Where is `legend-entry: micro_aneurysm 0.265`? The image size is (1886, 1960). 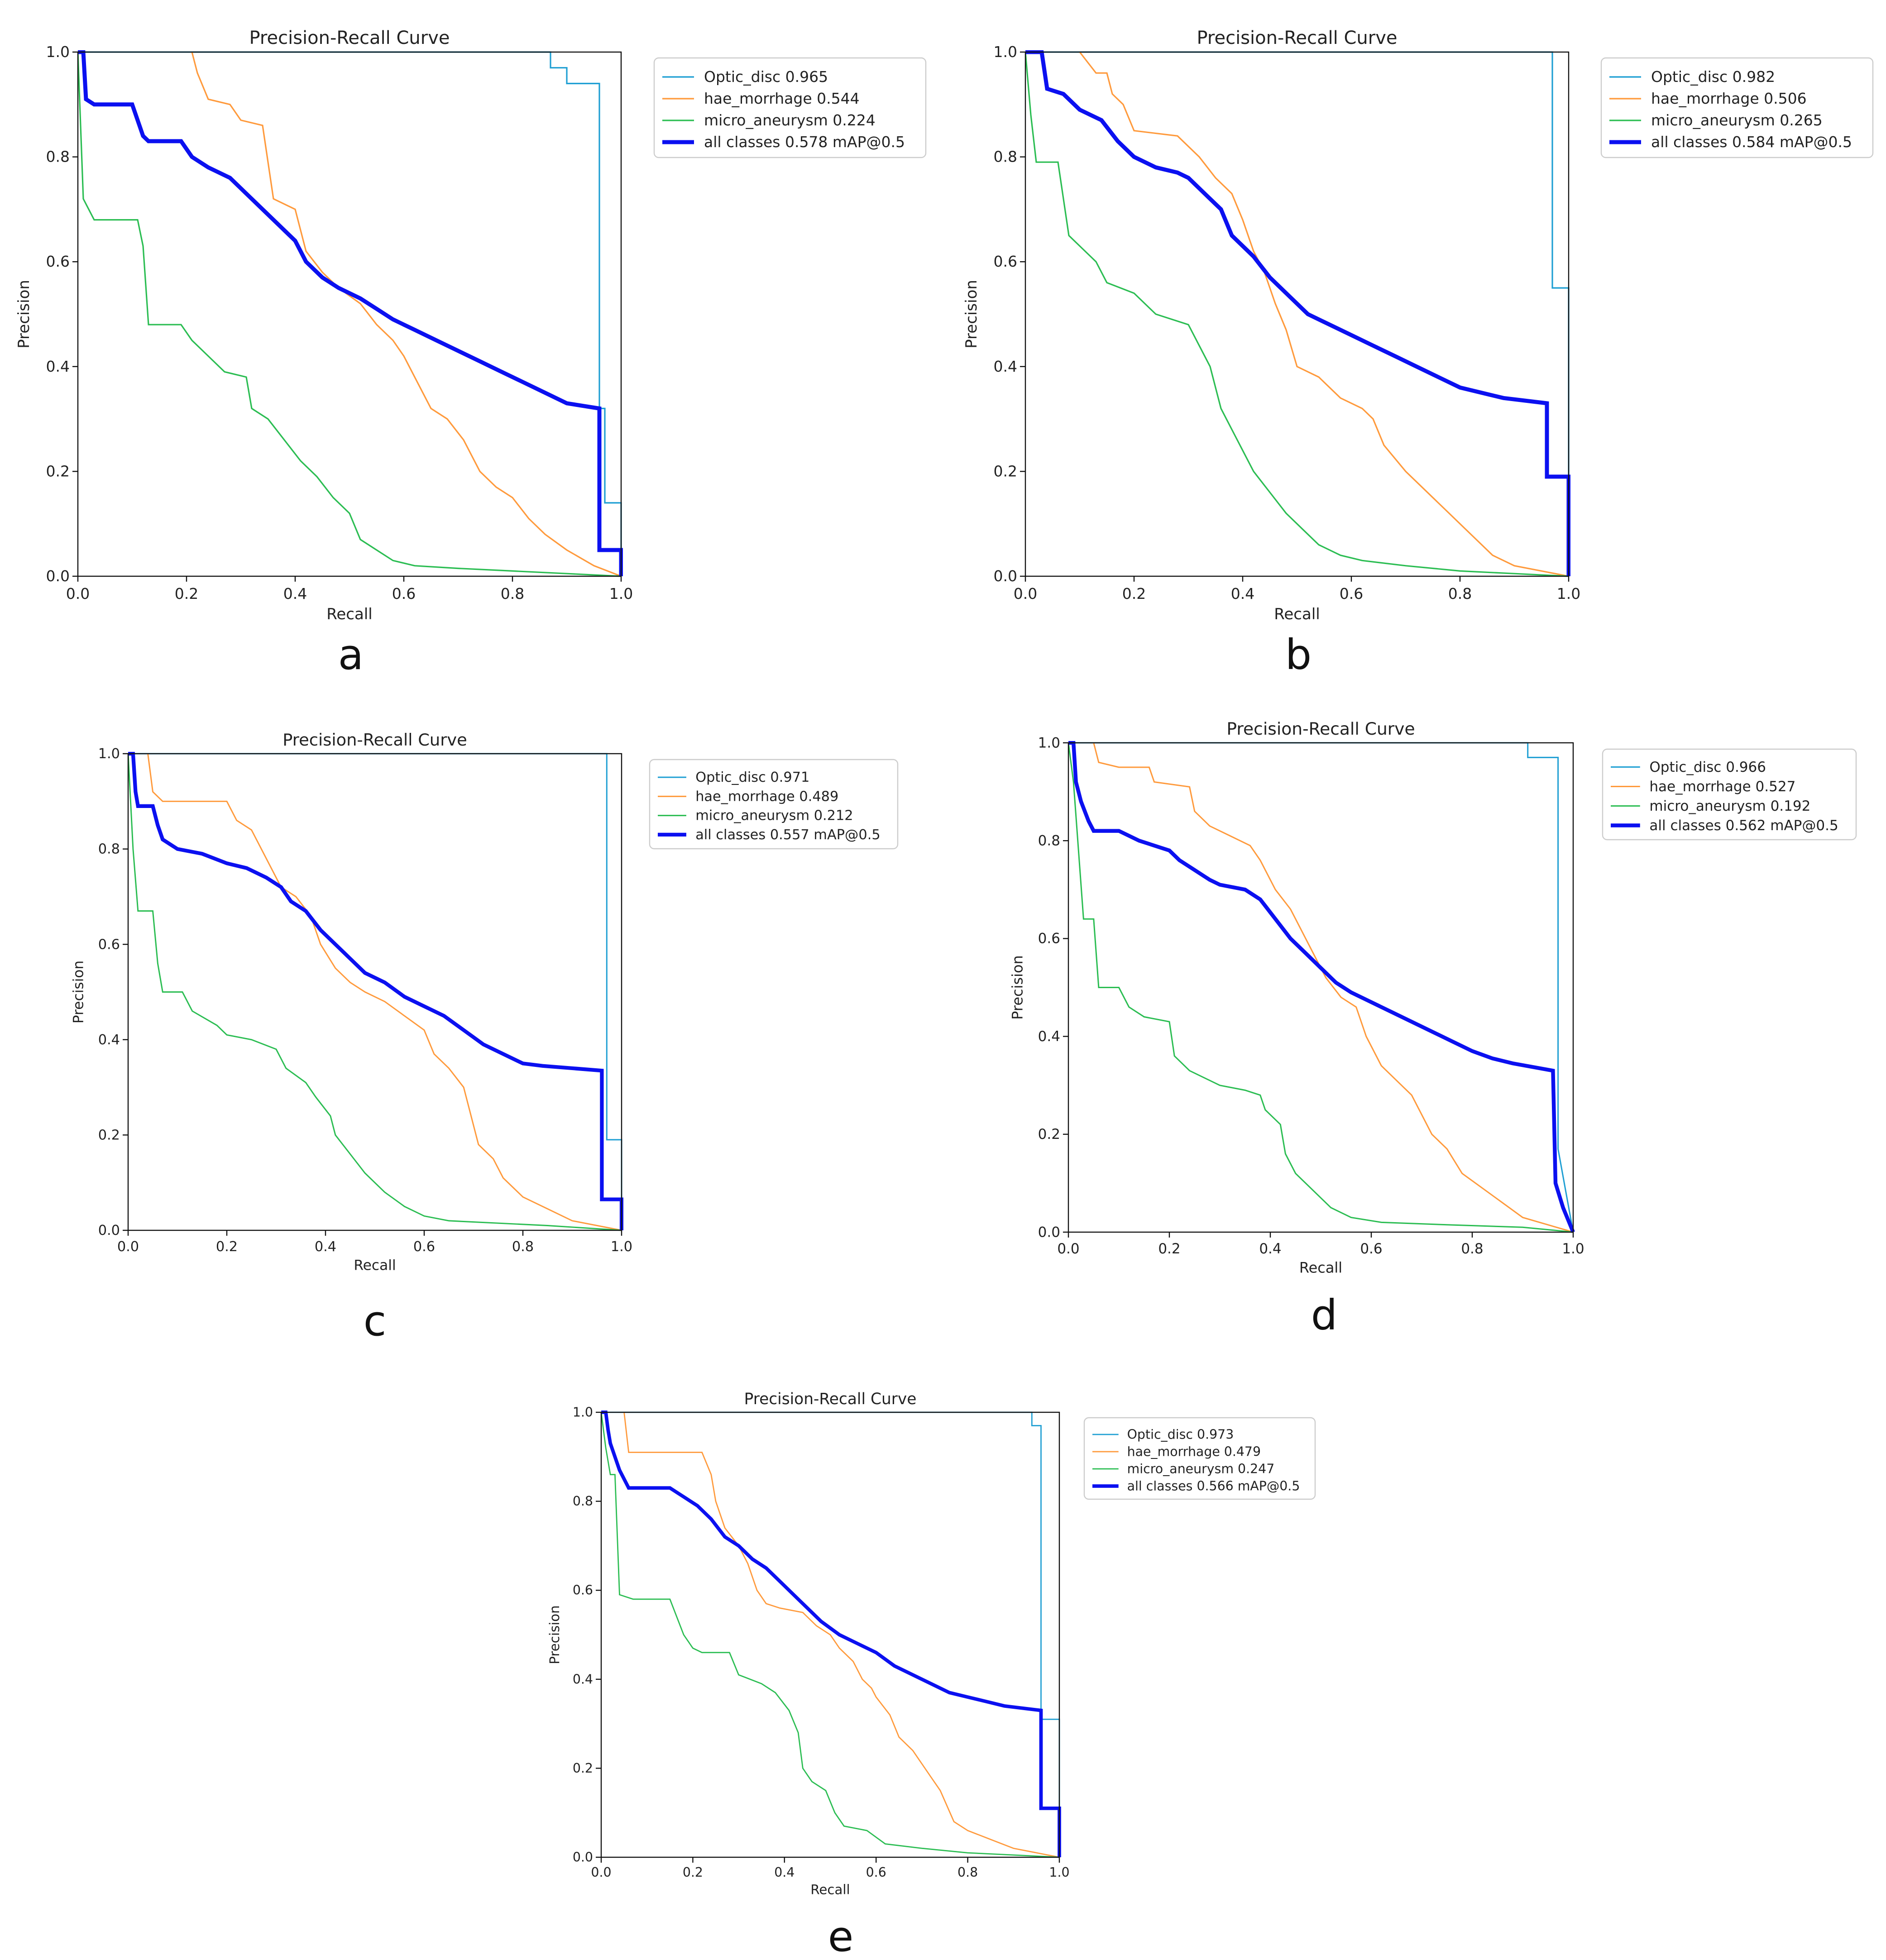 legend-entry: micro_aneurysm 0.265 is located at coordinates (1737, 120).